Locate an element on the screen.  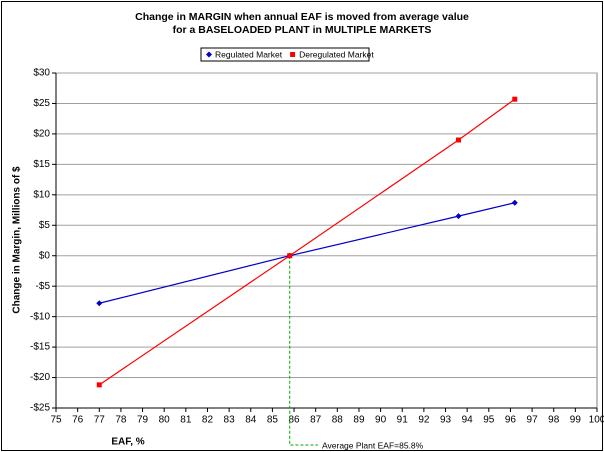
x-tick-label: 87 is located at coordinates (316, 420).